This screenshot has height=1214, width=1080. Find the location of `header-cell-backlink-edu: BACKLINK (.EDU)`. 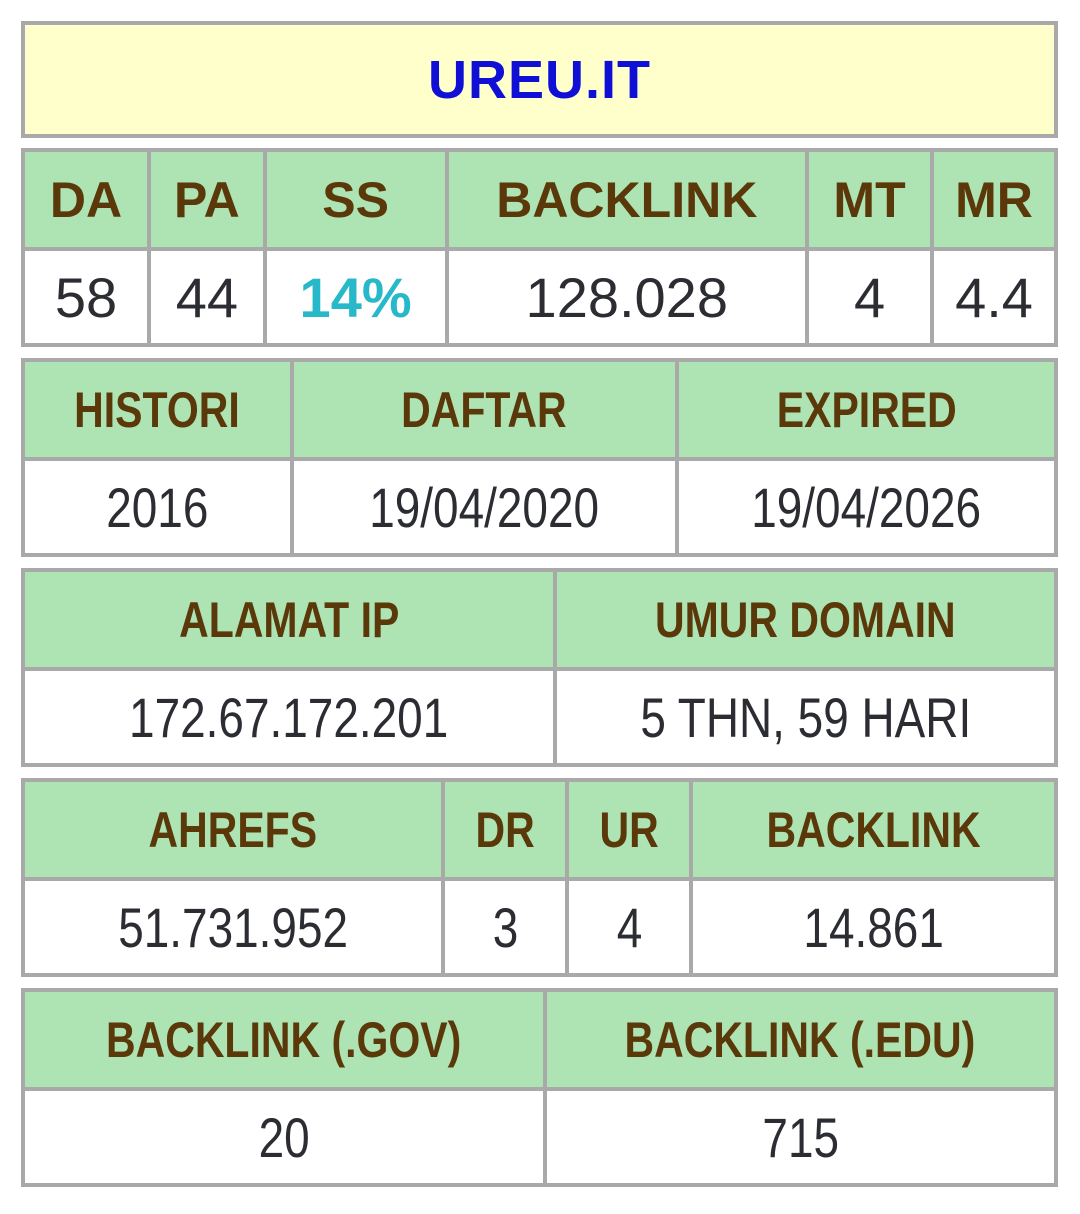

header-cell-backlink-edu: BACKLINK (.EDU) is located at coordinates (800, 1039).